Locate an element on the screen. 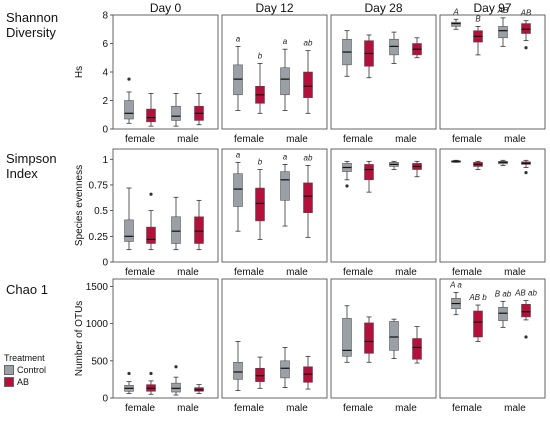 The width and height of the screenshot is (550, 421). row-label-line: Chao 1 is located at coordinates (27, 289).